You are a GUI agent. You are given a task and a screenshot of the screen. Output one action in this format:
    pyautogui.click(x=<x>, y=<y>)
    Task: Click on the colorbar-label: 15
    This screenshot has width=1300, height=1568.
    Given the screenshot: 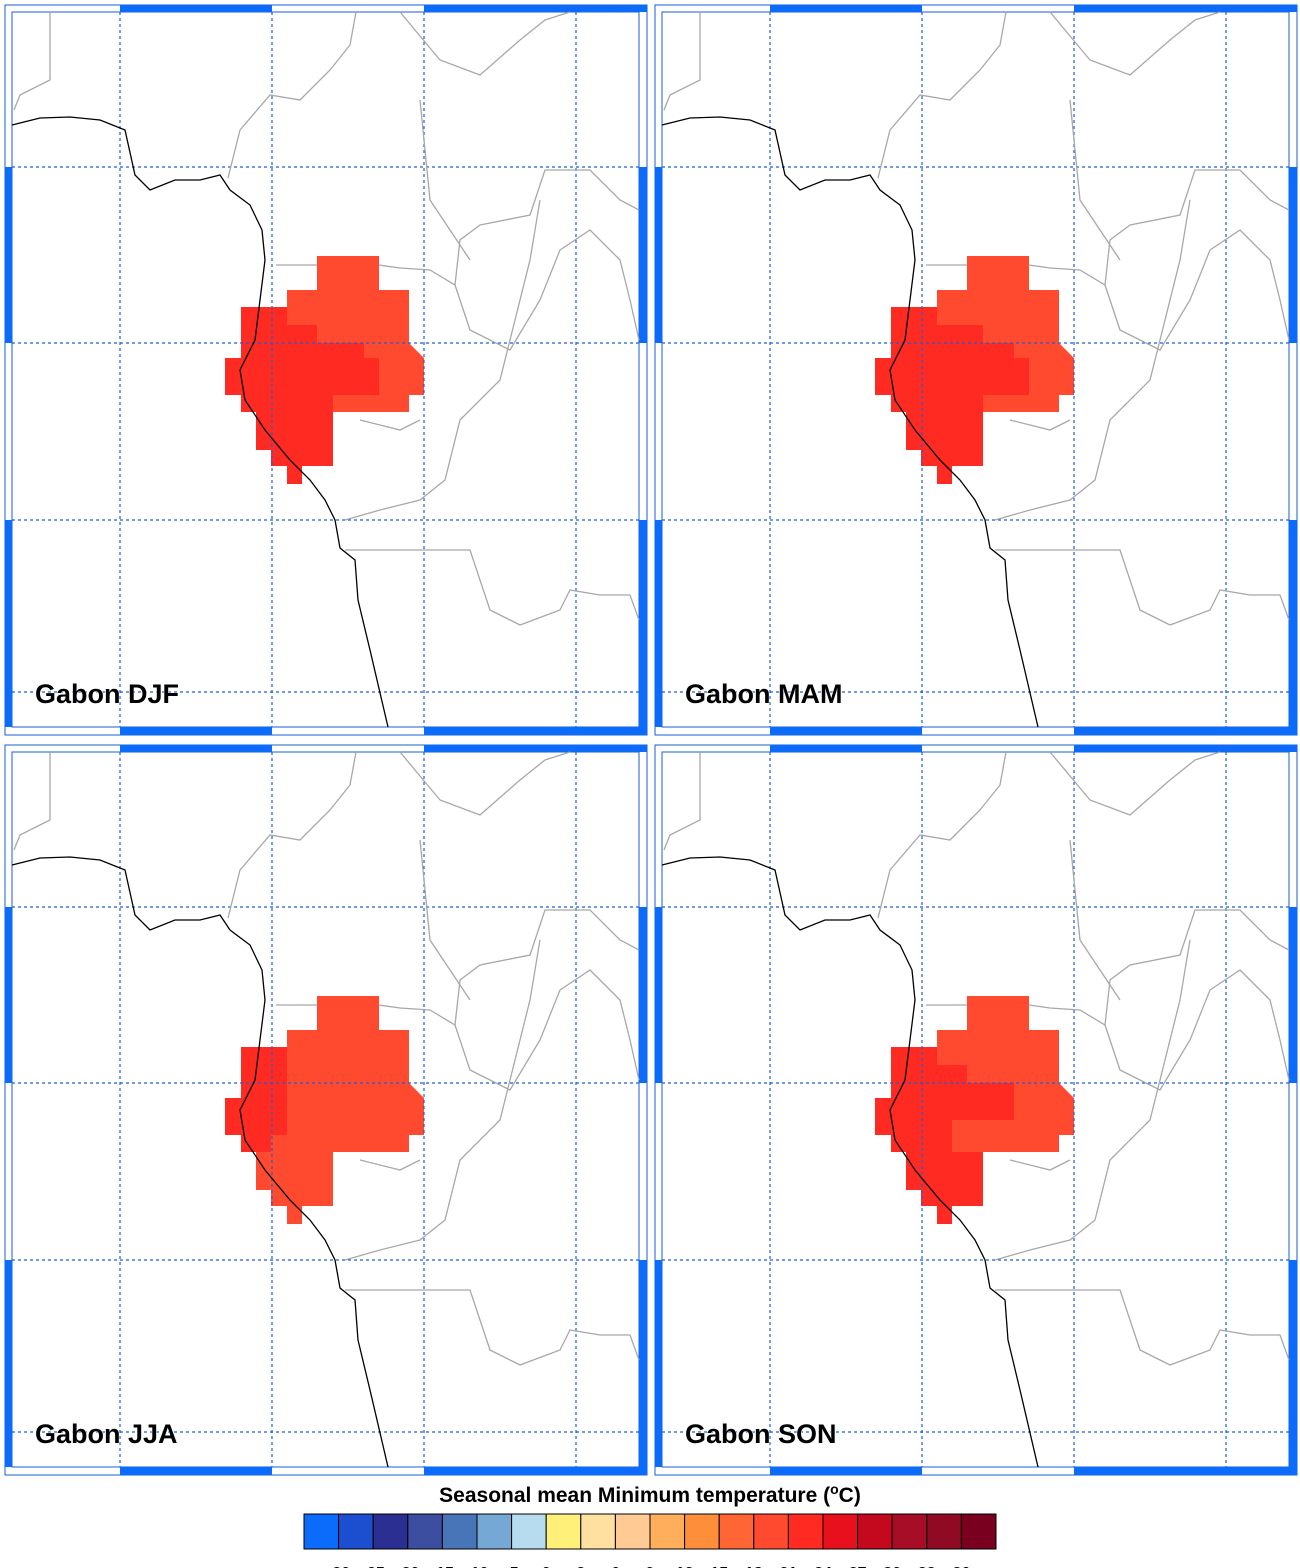 What is the action you would take?
    pyautogui.click(x=719, y=1566)
    